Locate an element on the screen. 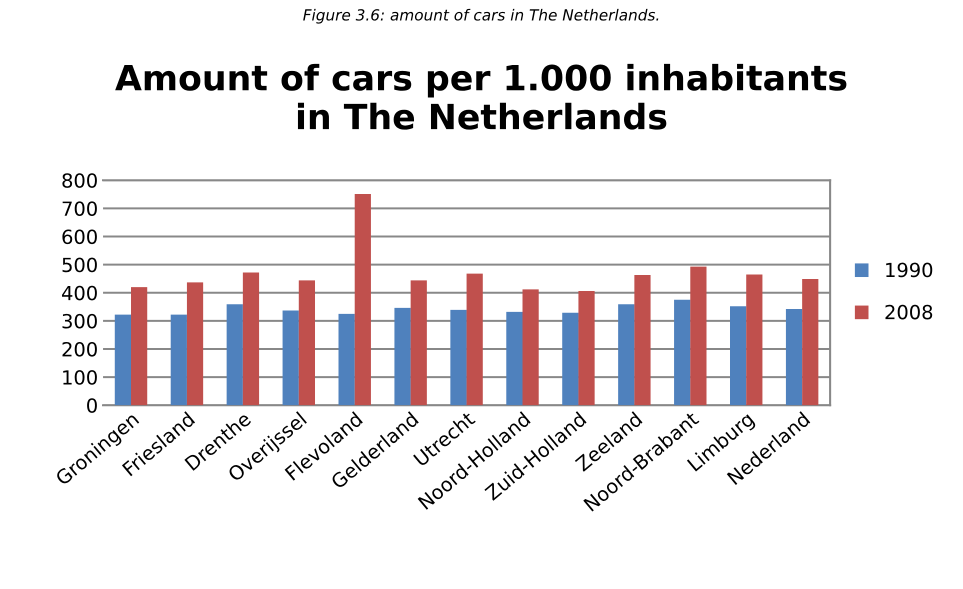  chart-title: Amount of cars per 1.000 inhabitants in The Netherlands is located at coordinates (480, 97).